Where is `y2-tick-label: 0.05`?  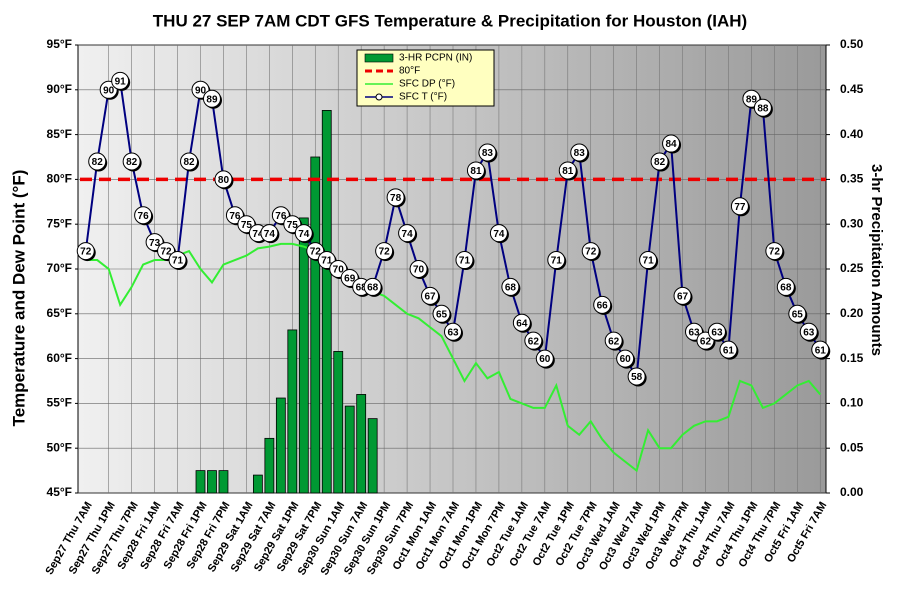 y2-tick-label: 0.05 is located at coordinates (852, 447).